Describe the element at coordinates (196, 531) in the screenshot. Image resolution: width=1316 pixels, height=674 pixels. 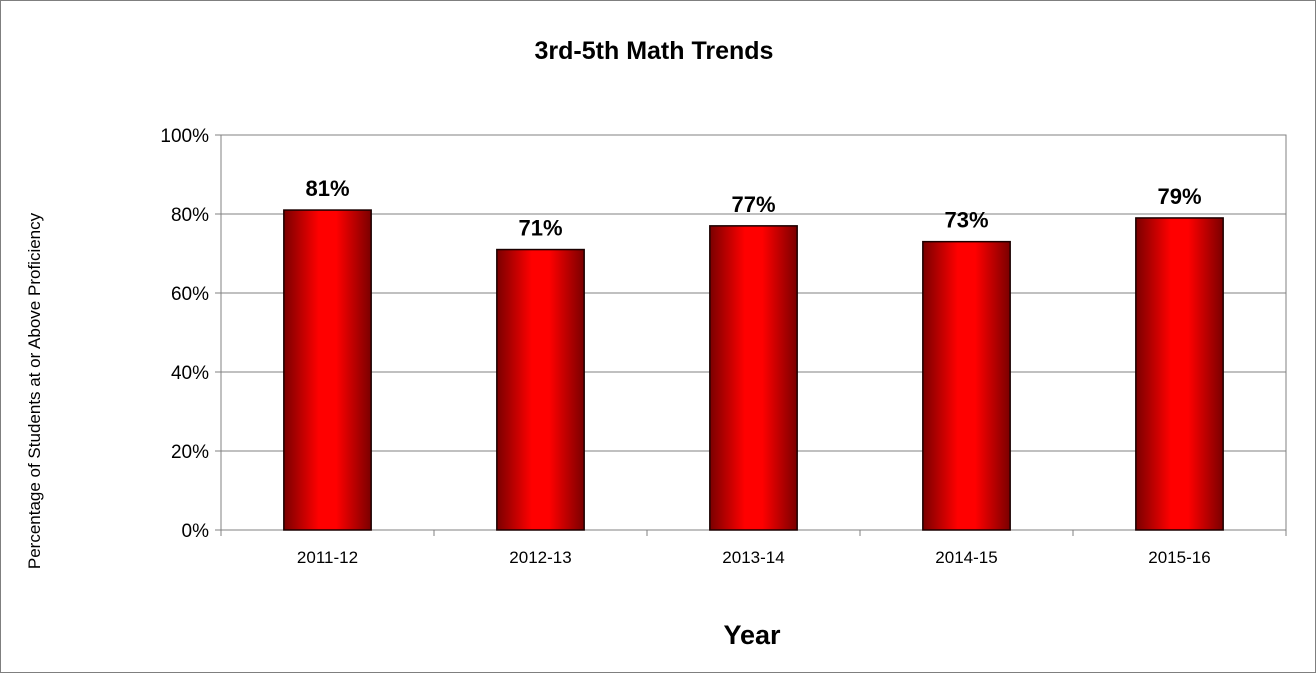
I see `y-tick-label: 0%` at that location.